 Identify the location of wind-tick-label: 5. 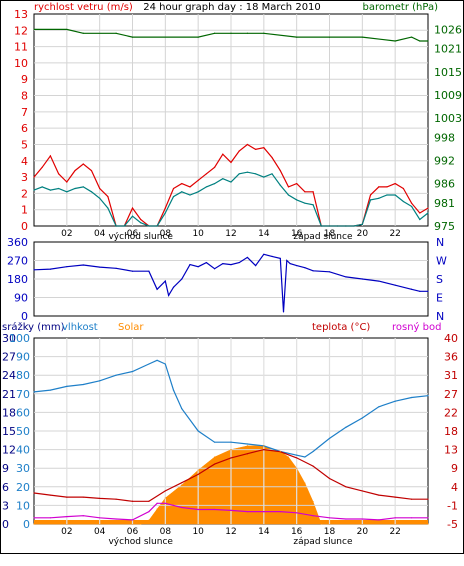
(24, 144).